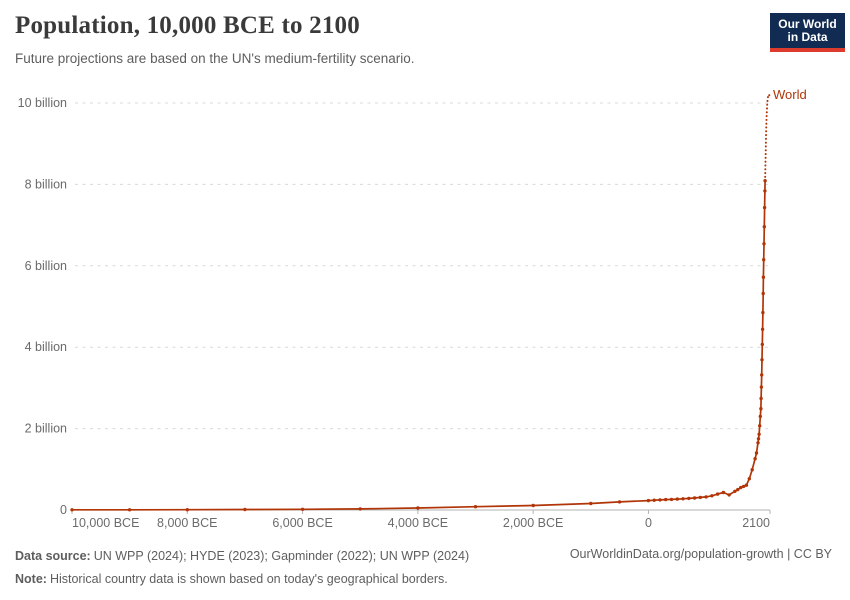  I want to click on y-tick-label: 2 billion, so click(46, 429).